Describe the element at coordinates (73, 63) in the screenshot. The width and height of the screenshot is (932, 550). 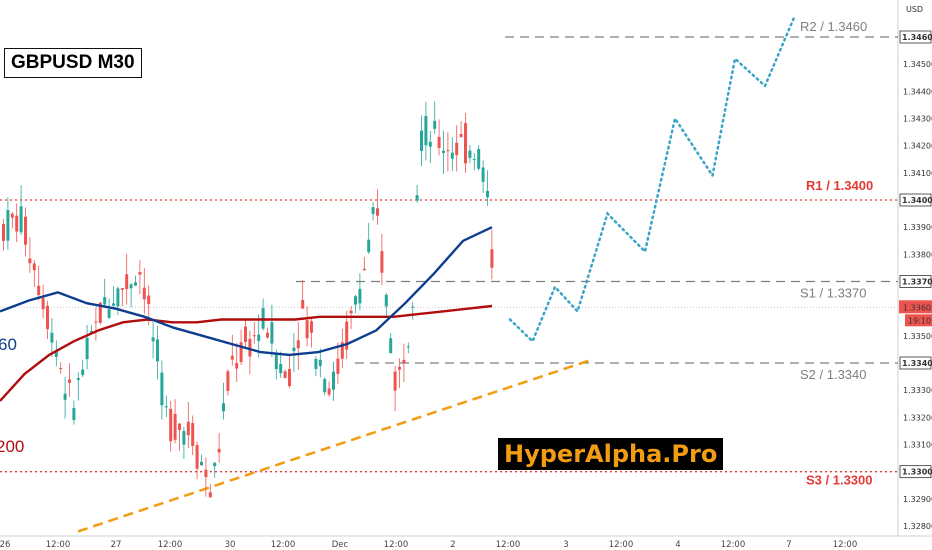
I see `symbol-title: GBPUSD M30` at that location.